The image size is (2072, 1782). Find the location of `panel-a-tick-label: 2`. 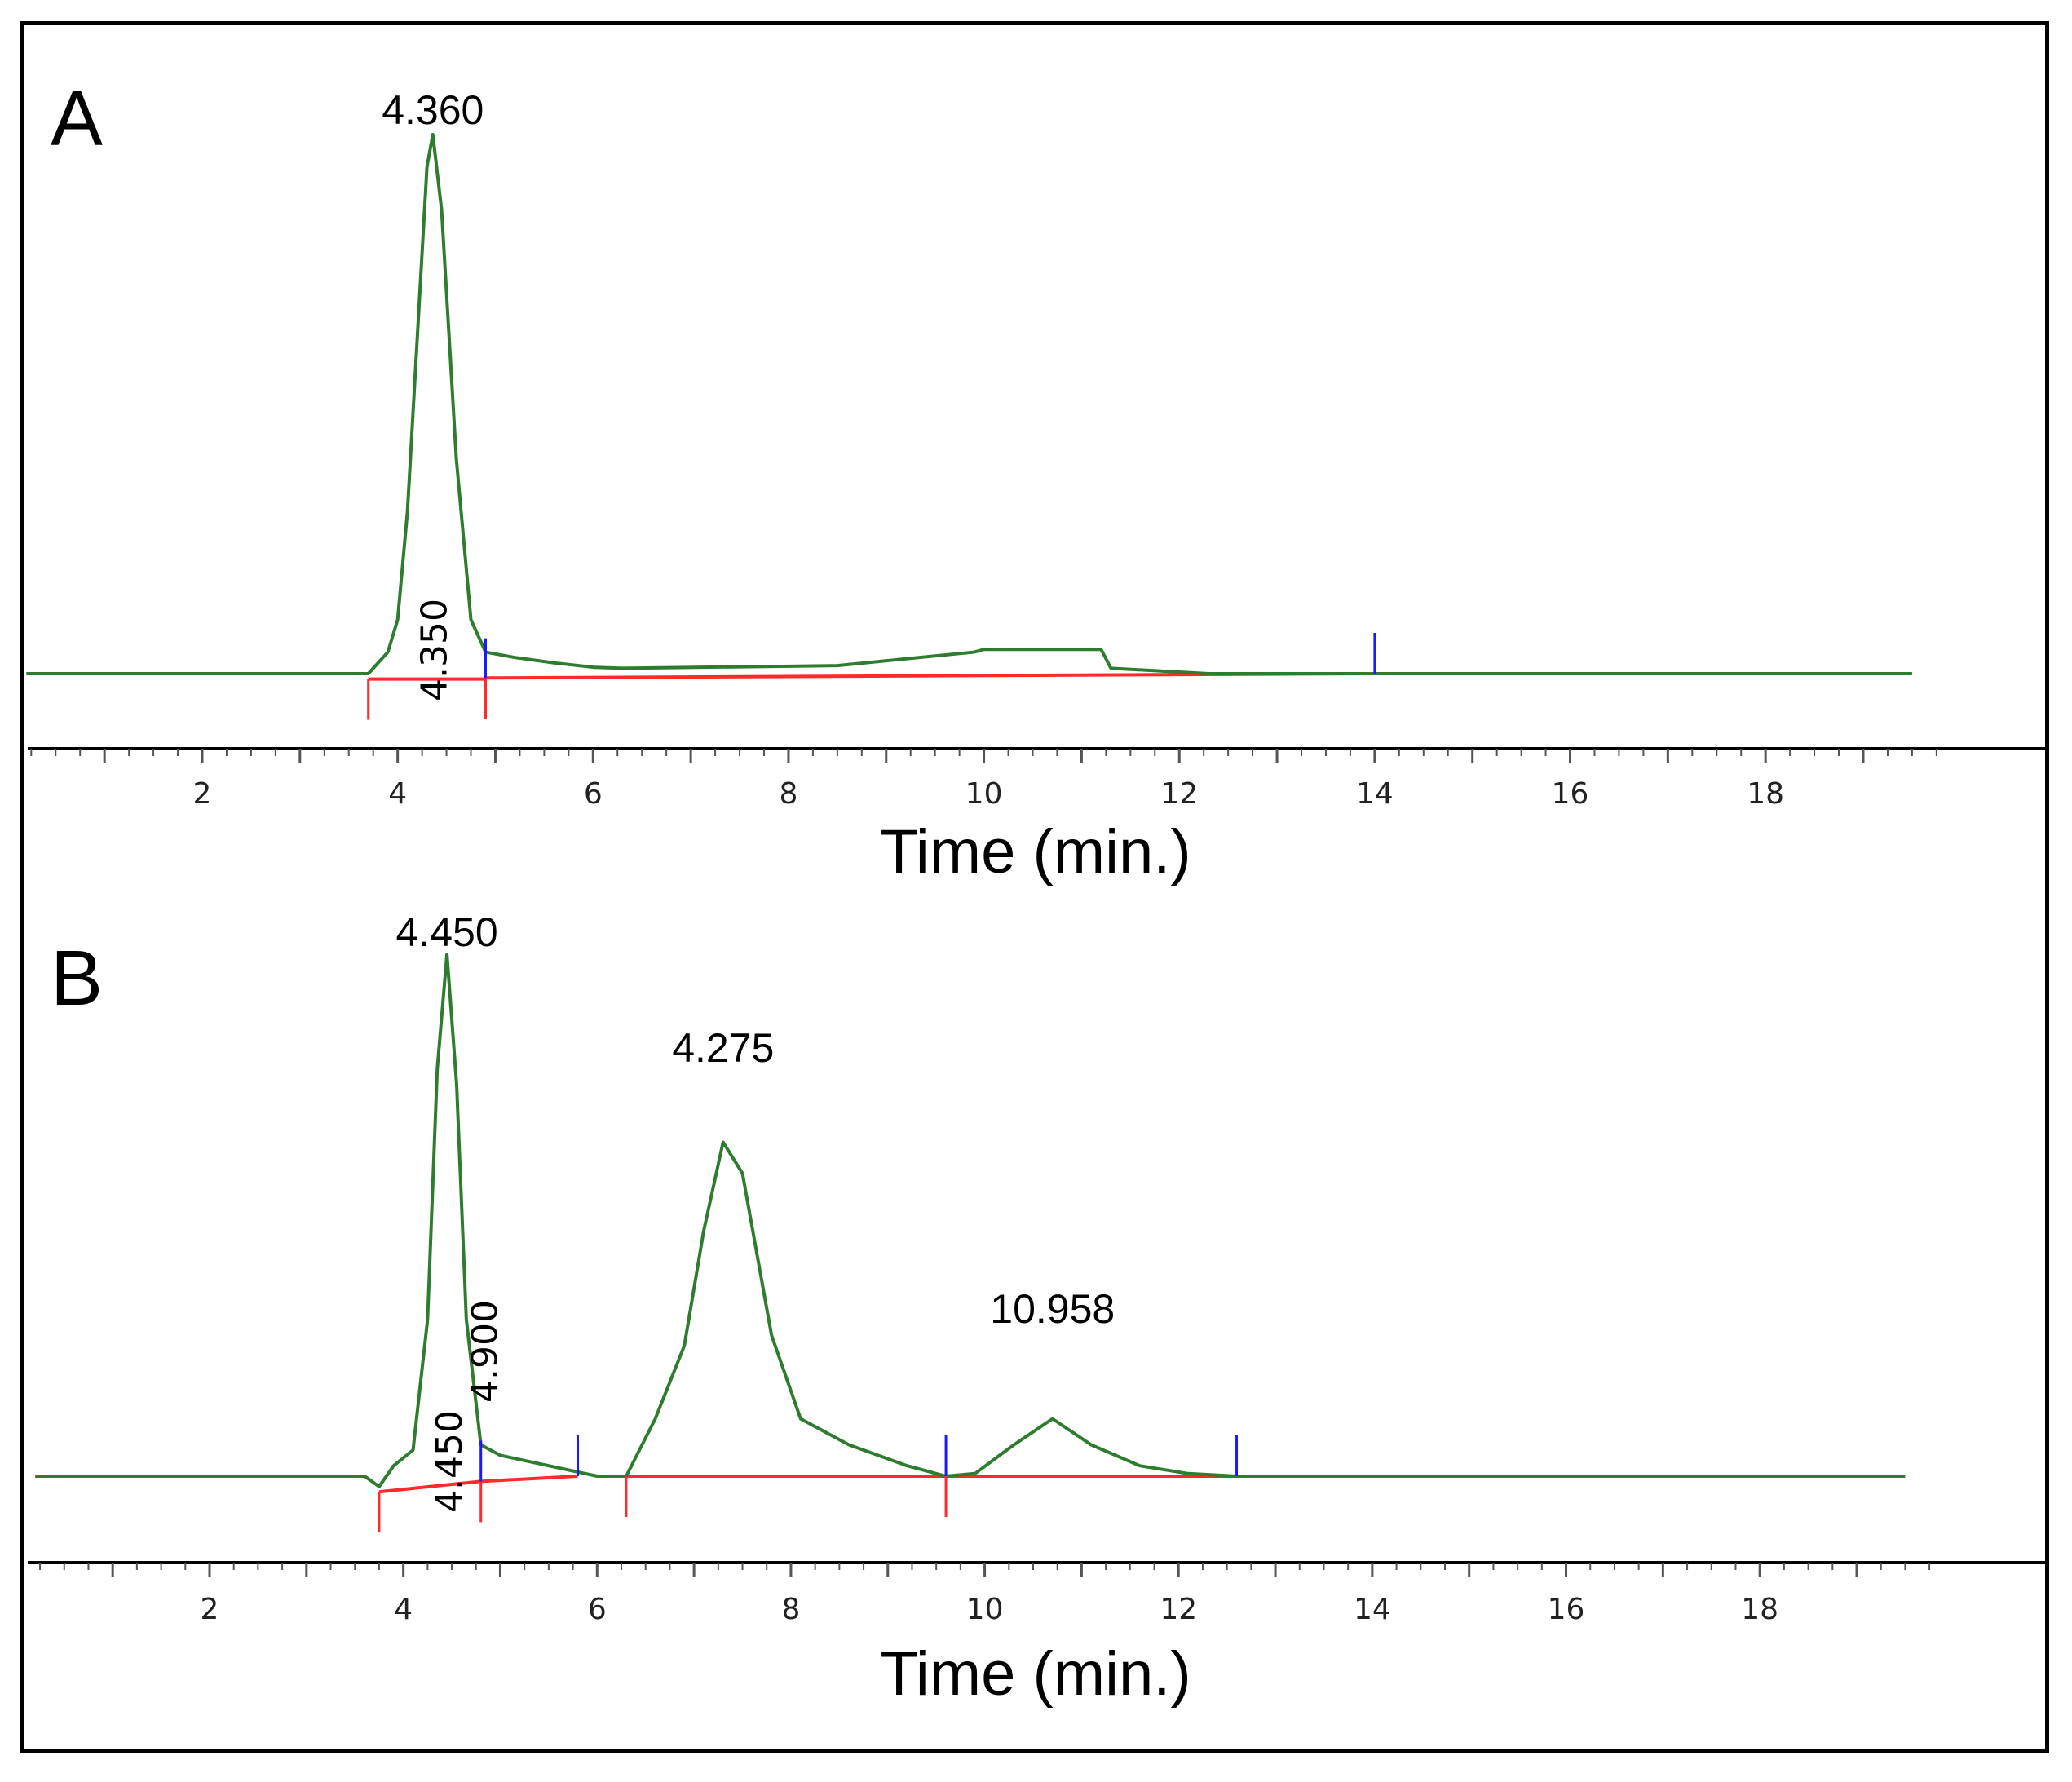

panel-a-tick-label: 2 is located at coordinates (202, 794).